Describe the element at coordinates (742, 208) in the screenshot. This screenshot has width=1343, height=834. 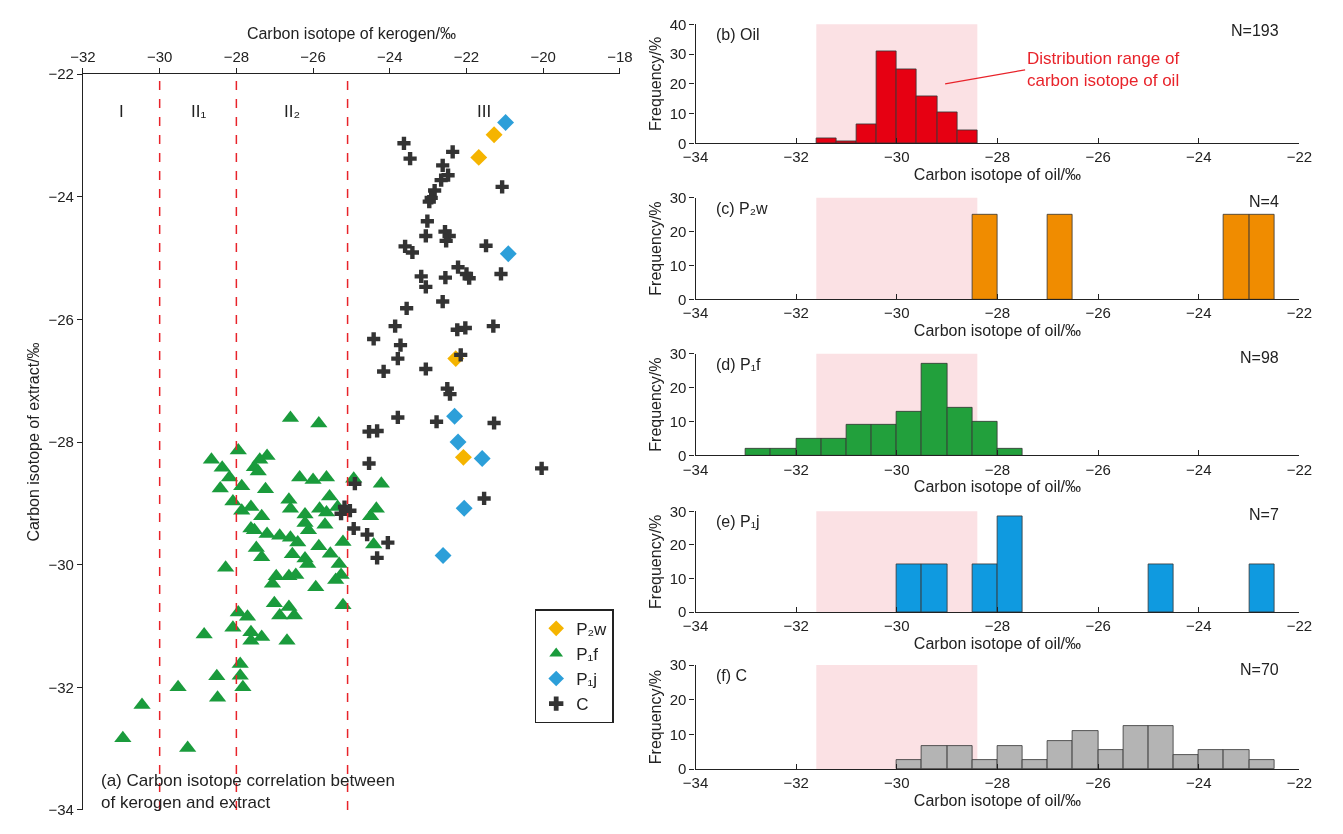
I see `chart-title: (c) P₂w` at that location.